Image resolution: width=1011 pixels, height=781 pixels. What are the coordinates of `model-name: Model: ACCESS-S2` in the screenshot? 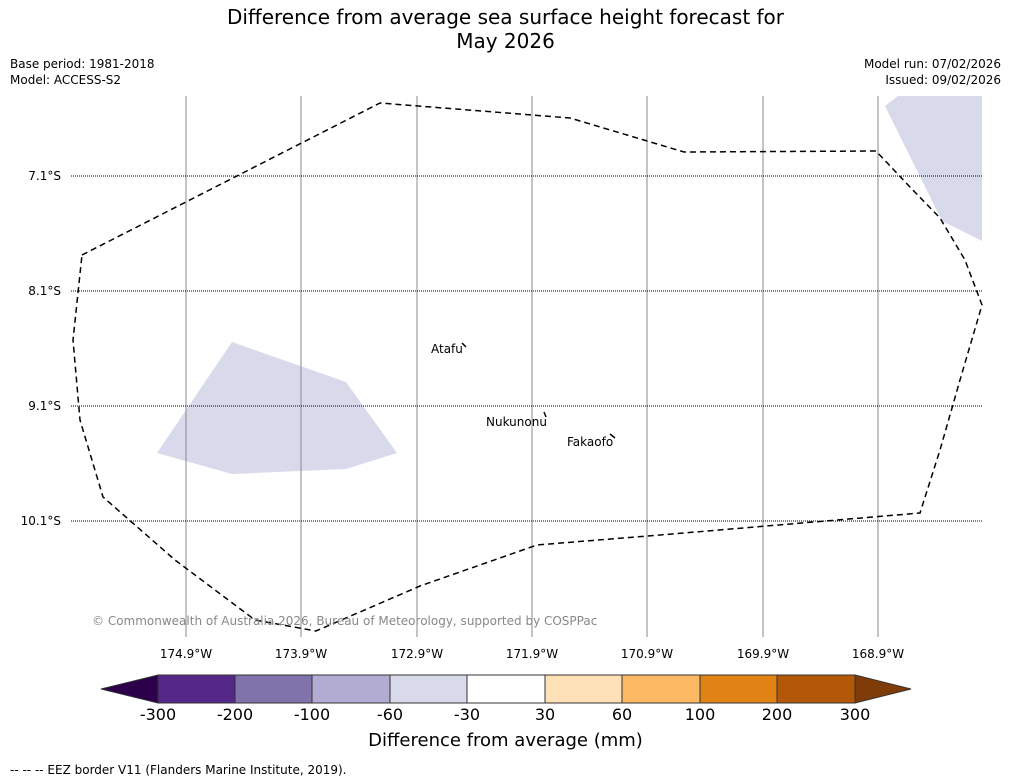 It's located at (66, 80).